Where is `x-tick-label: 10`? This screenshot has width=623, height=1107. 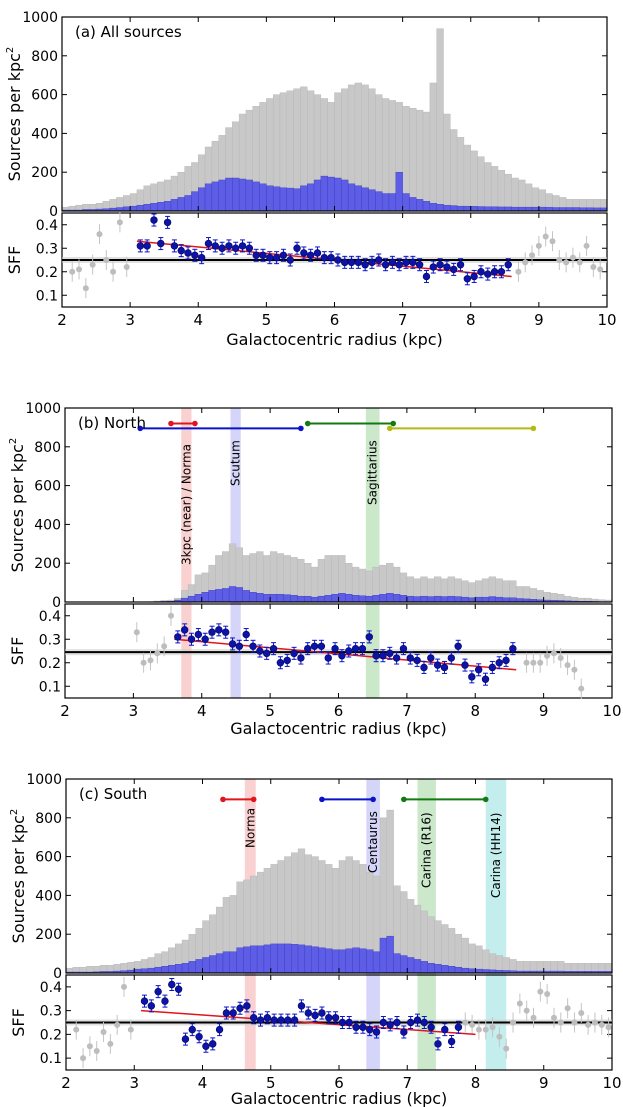
x-tick-label: 10 is located at coordinates (611, 1083).